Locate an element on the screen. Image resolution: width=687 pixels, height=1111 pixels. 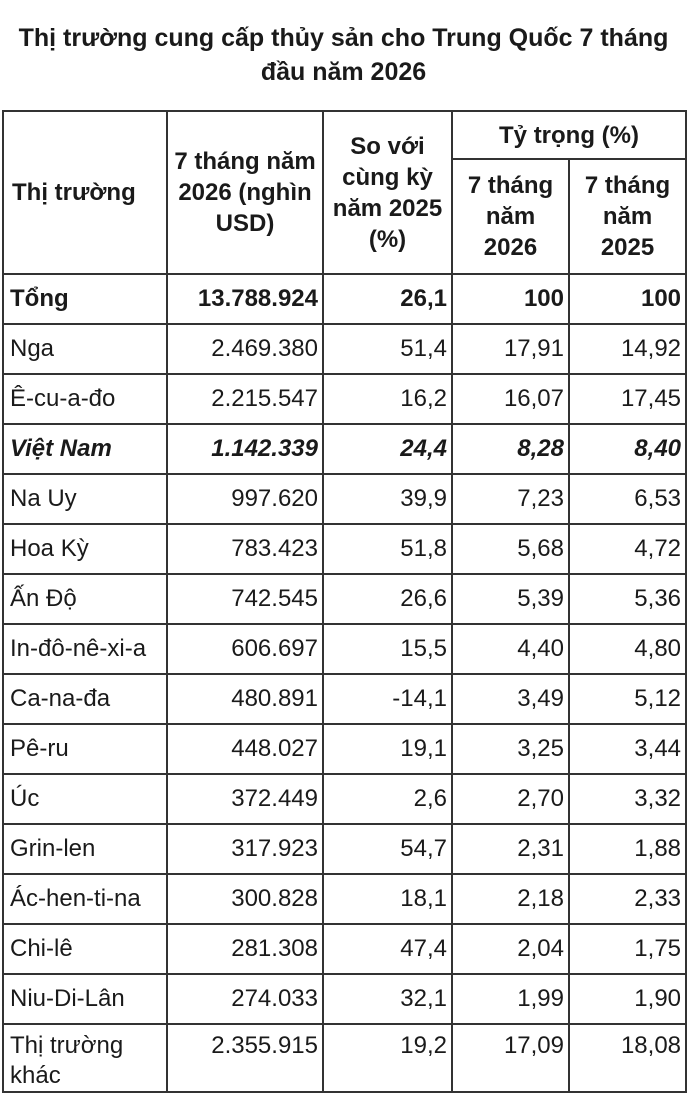
cell-change: -14,1 is located at coordinates (387, 699).